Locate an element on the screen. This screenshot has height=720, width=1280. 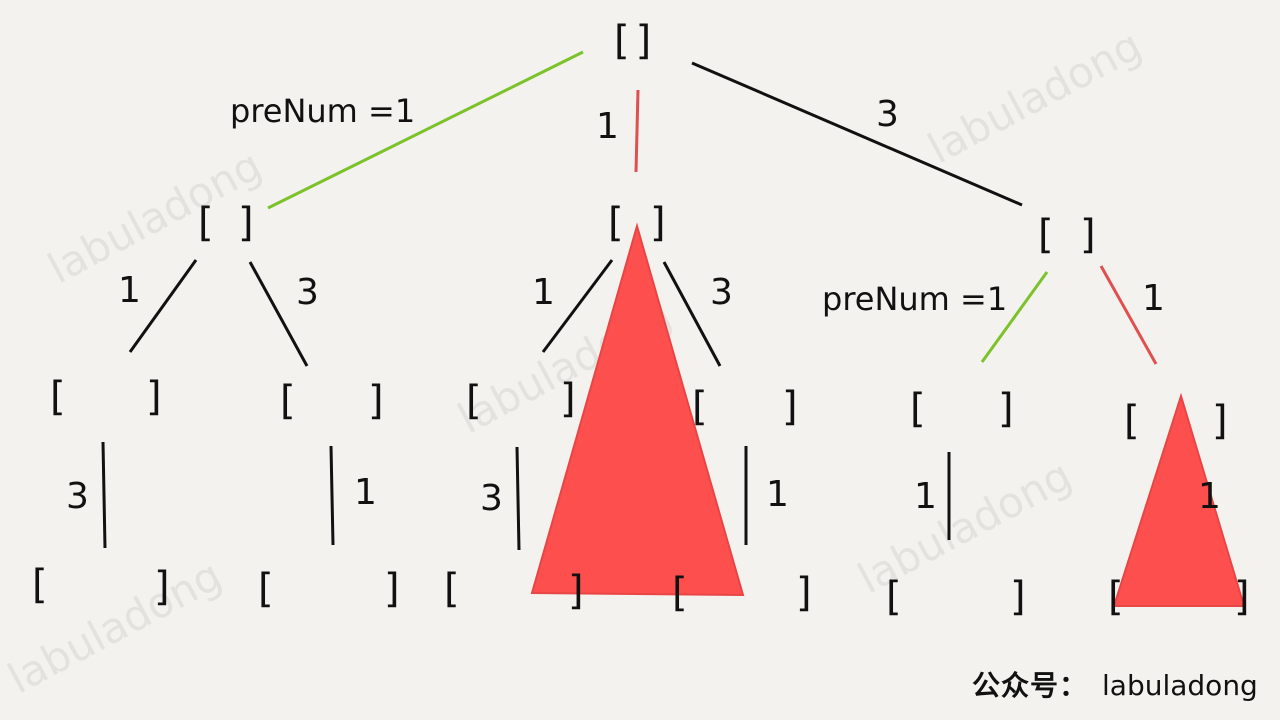
root-node: [] is located at coordinates (636, 41).